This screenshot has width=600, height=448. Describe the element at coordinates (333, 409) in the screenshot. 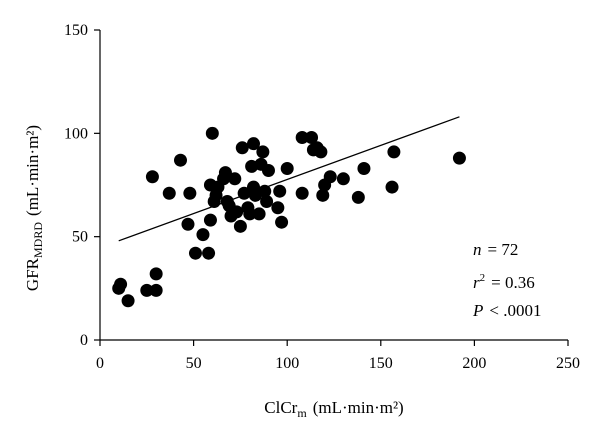

I see `x-axis-title: ClCrm (mL·min·m²)` at that location.